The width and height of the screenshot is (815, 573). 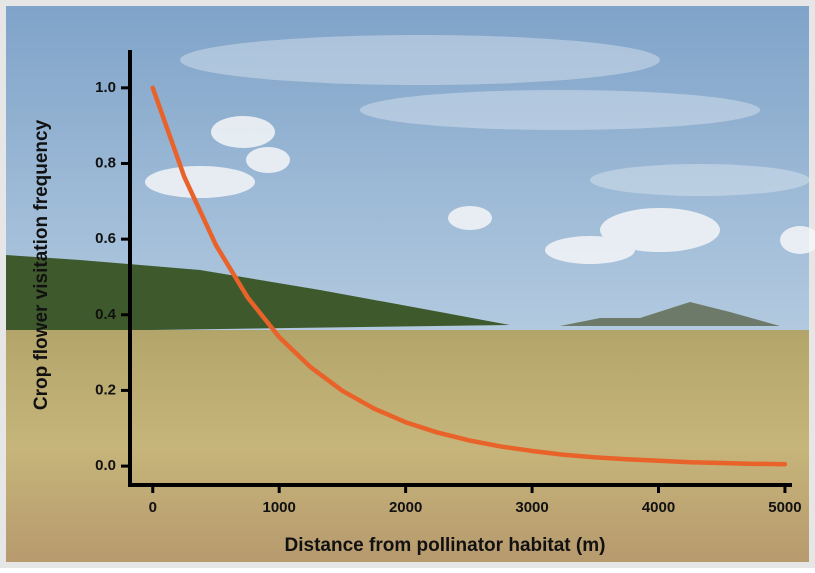 I want to click on y-tick-label: 0.2, so click(x=105, y=389).